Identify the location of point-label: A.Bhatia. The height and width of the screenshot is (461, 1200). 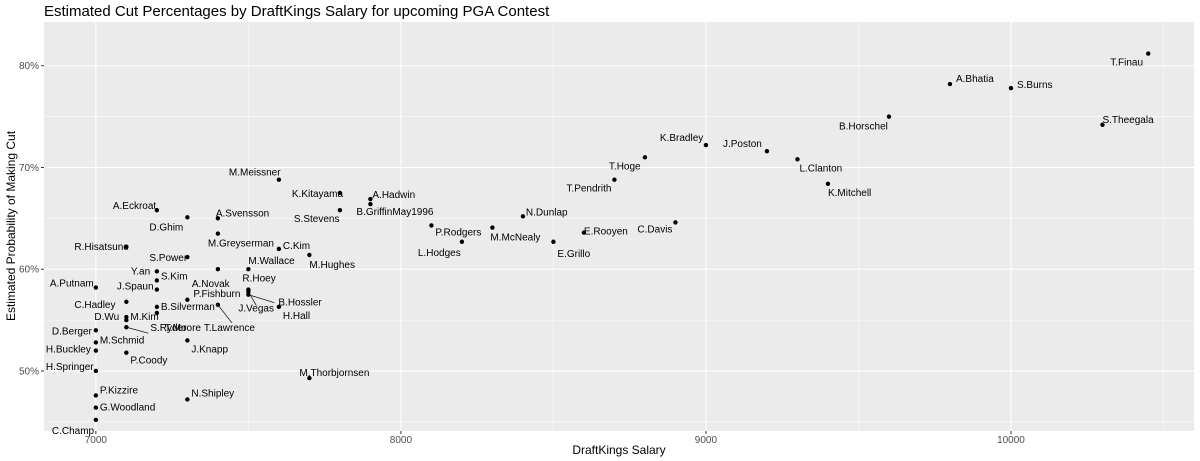
(975, 79).